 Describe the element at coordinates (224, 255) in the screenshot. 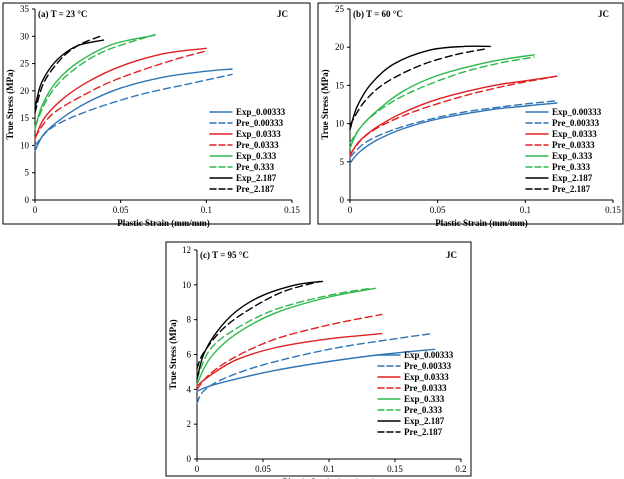

I see `panel-title: (c) T = 95 °C` at that location.